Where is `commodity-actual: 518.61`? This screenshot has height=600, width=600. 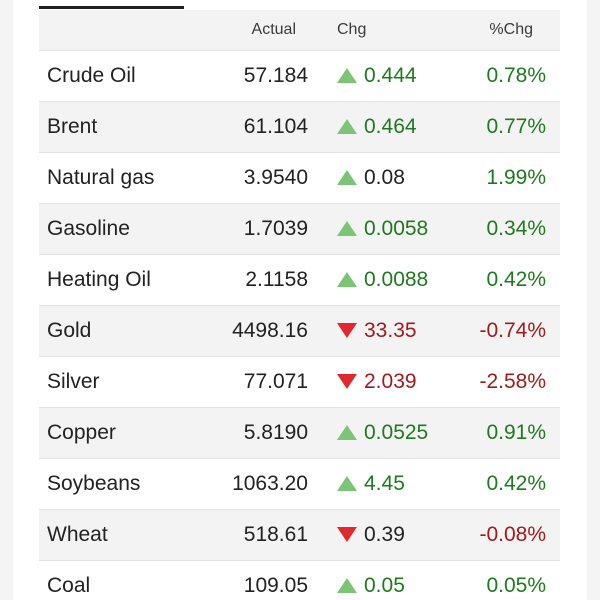
commodity-actual: 518.61 is located at coordinates (275, 534).